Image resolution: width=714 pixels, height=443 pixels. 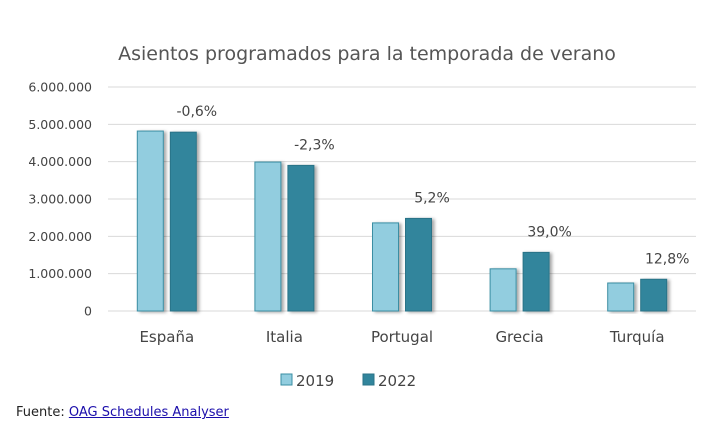 What do you see at coordinates (60, 273) in the screenshot?
I see `y-tick-label: 1.000.000` at bounding box center [60, 273].